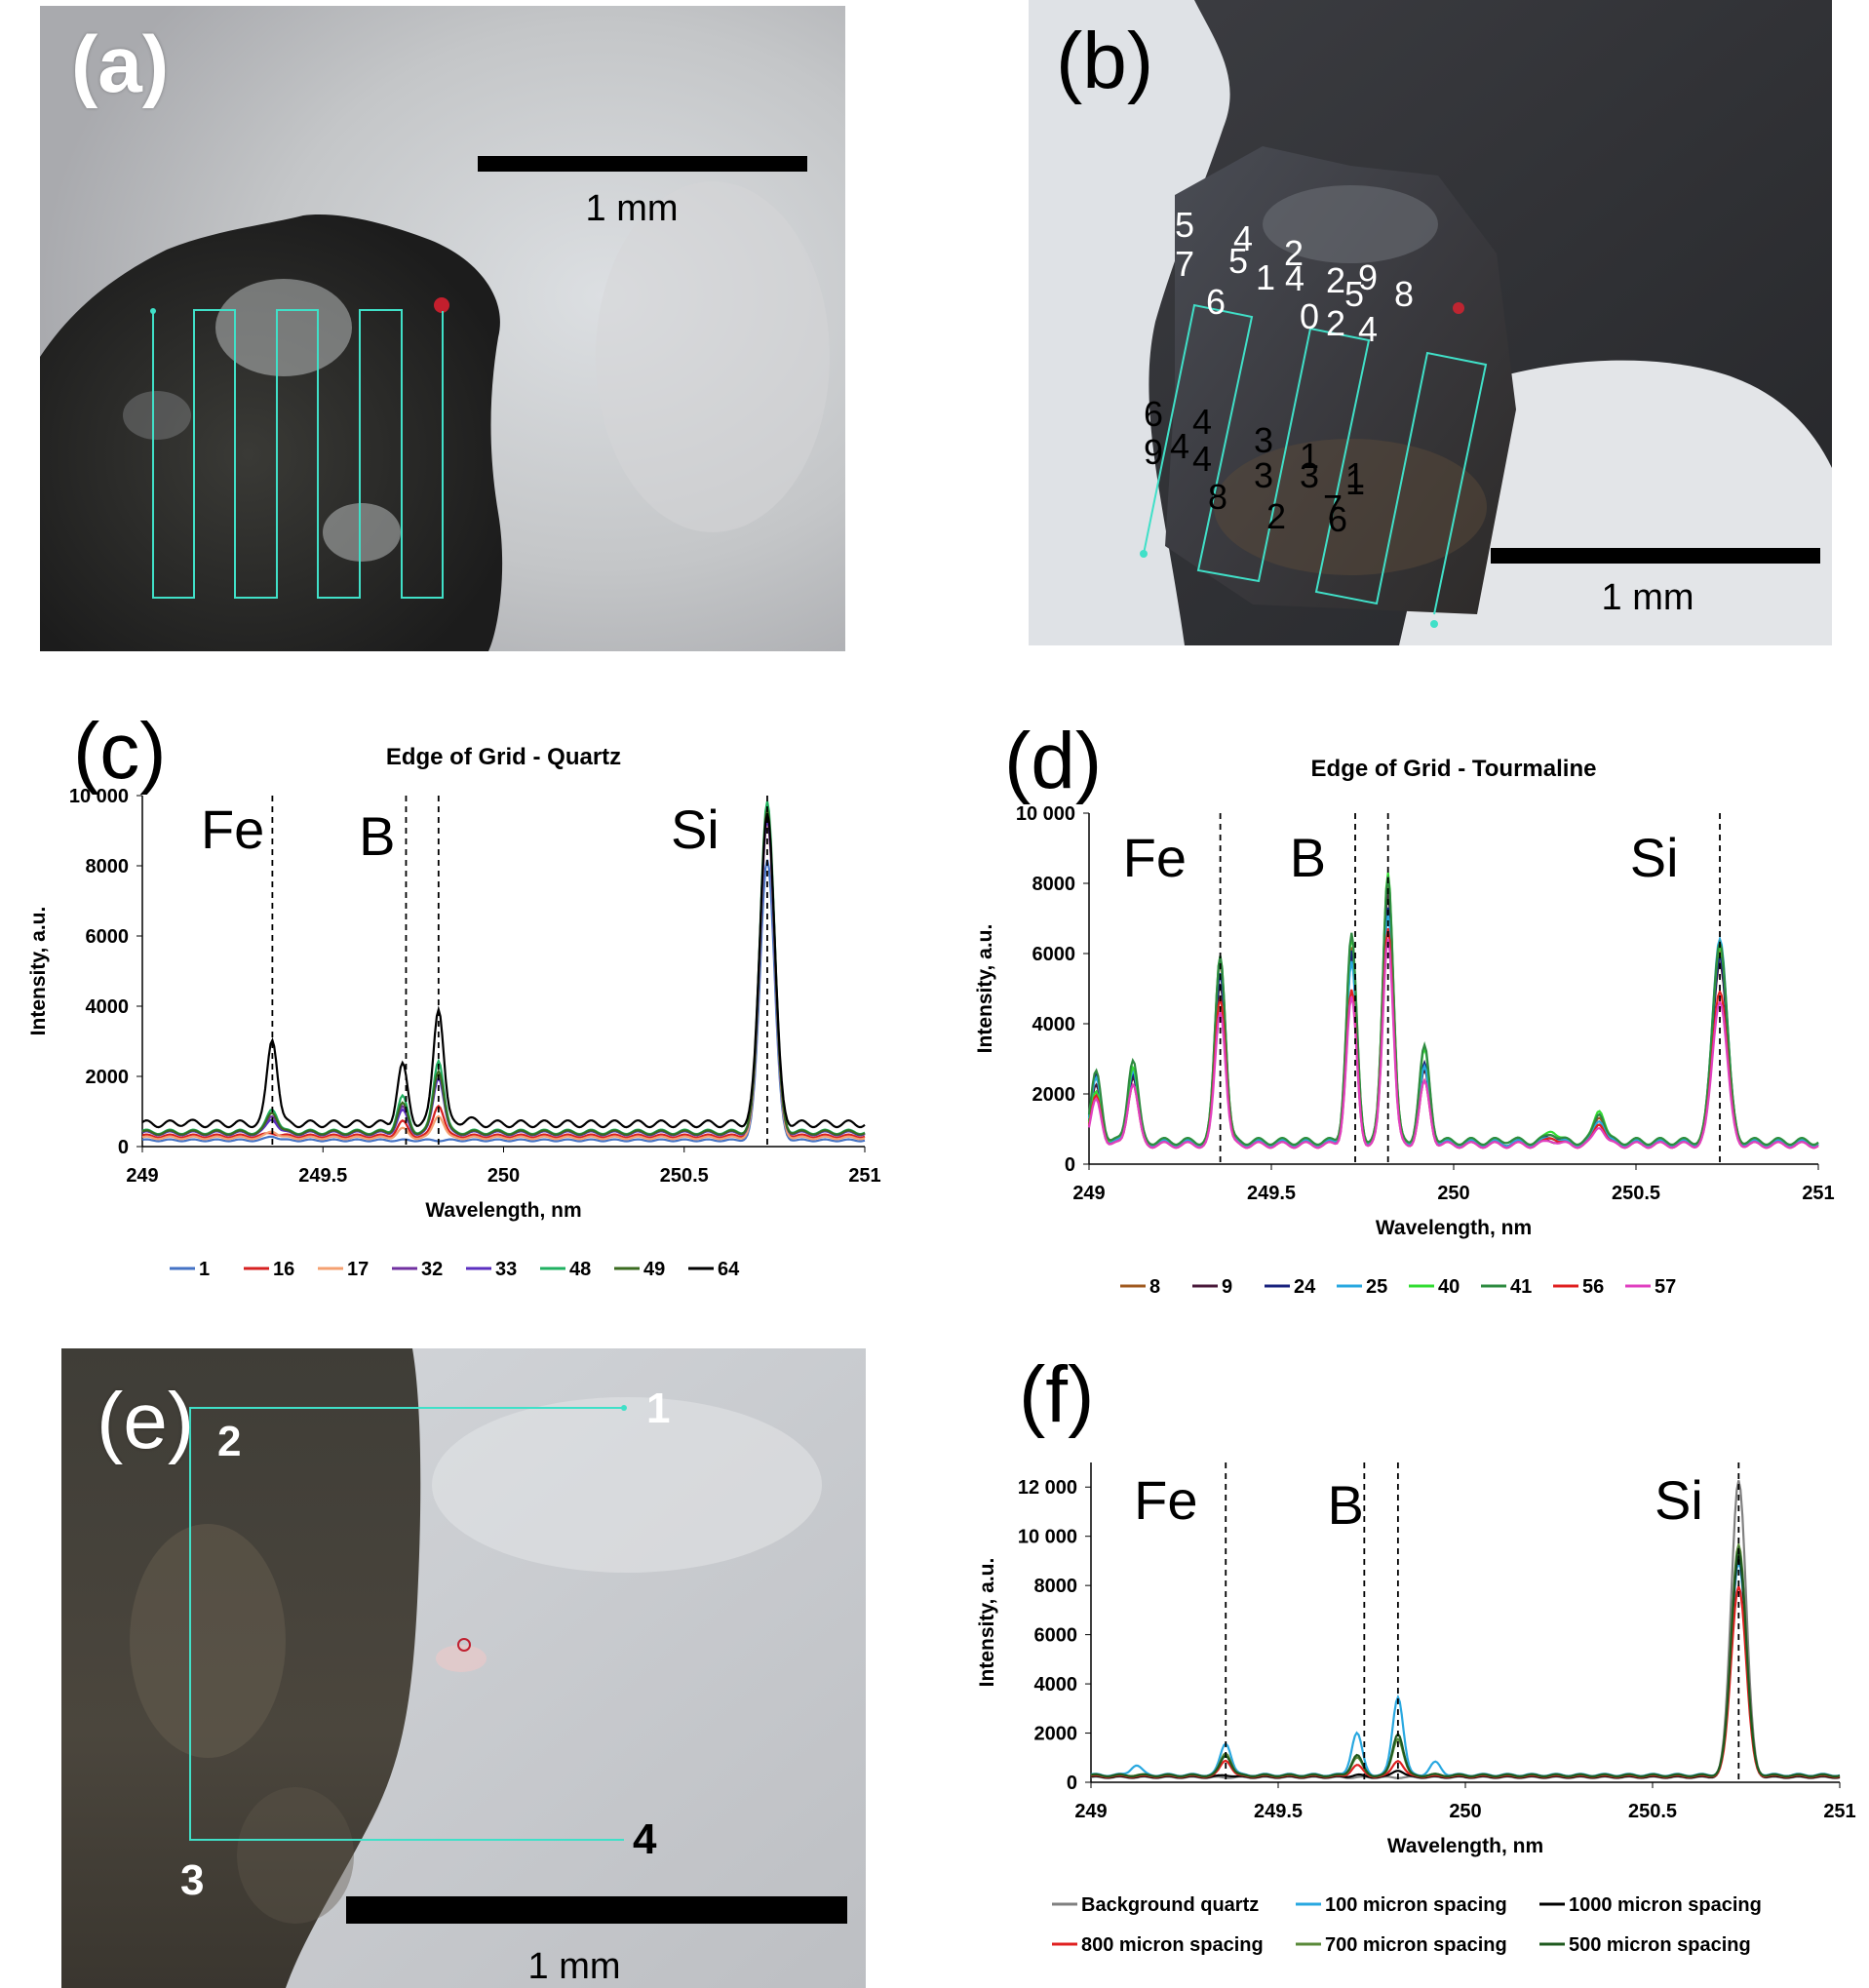  Describe the element at coordinates (120, 751) in the screenshot. I see `panel-label-c: (c)` at that location.